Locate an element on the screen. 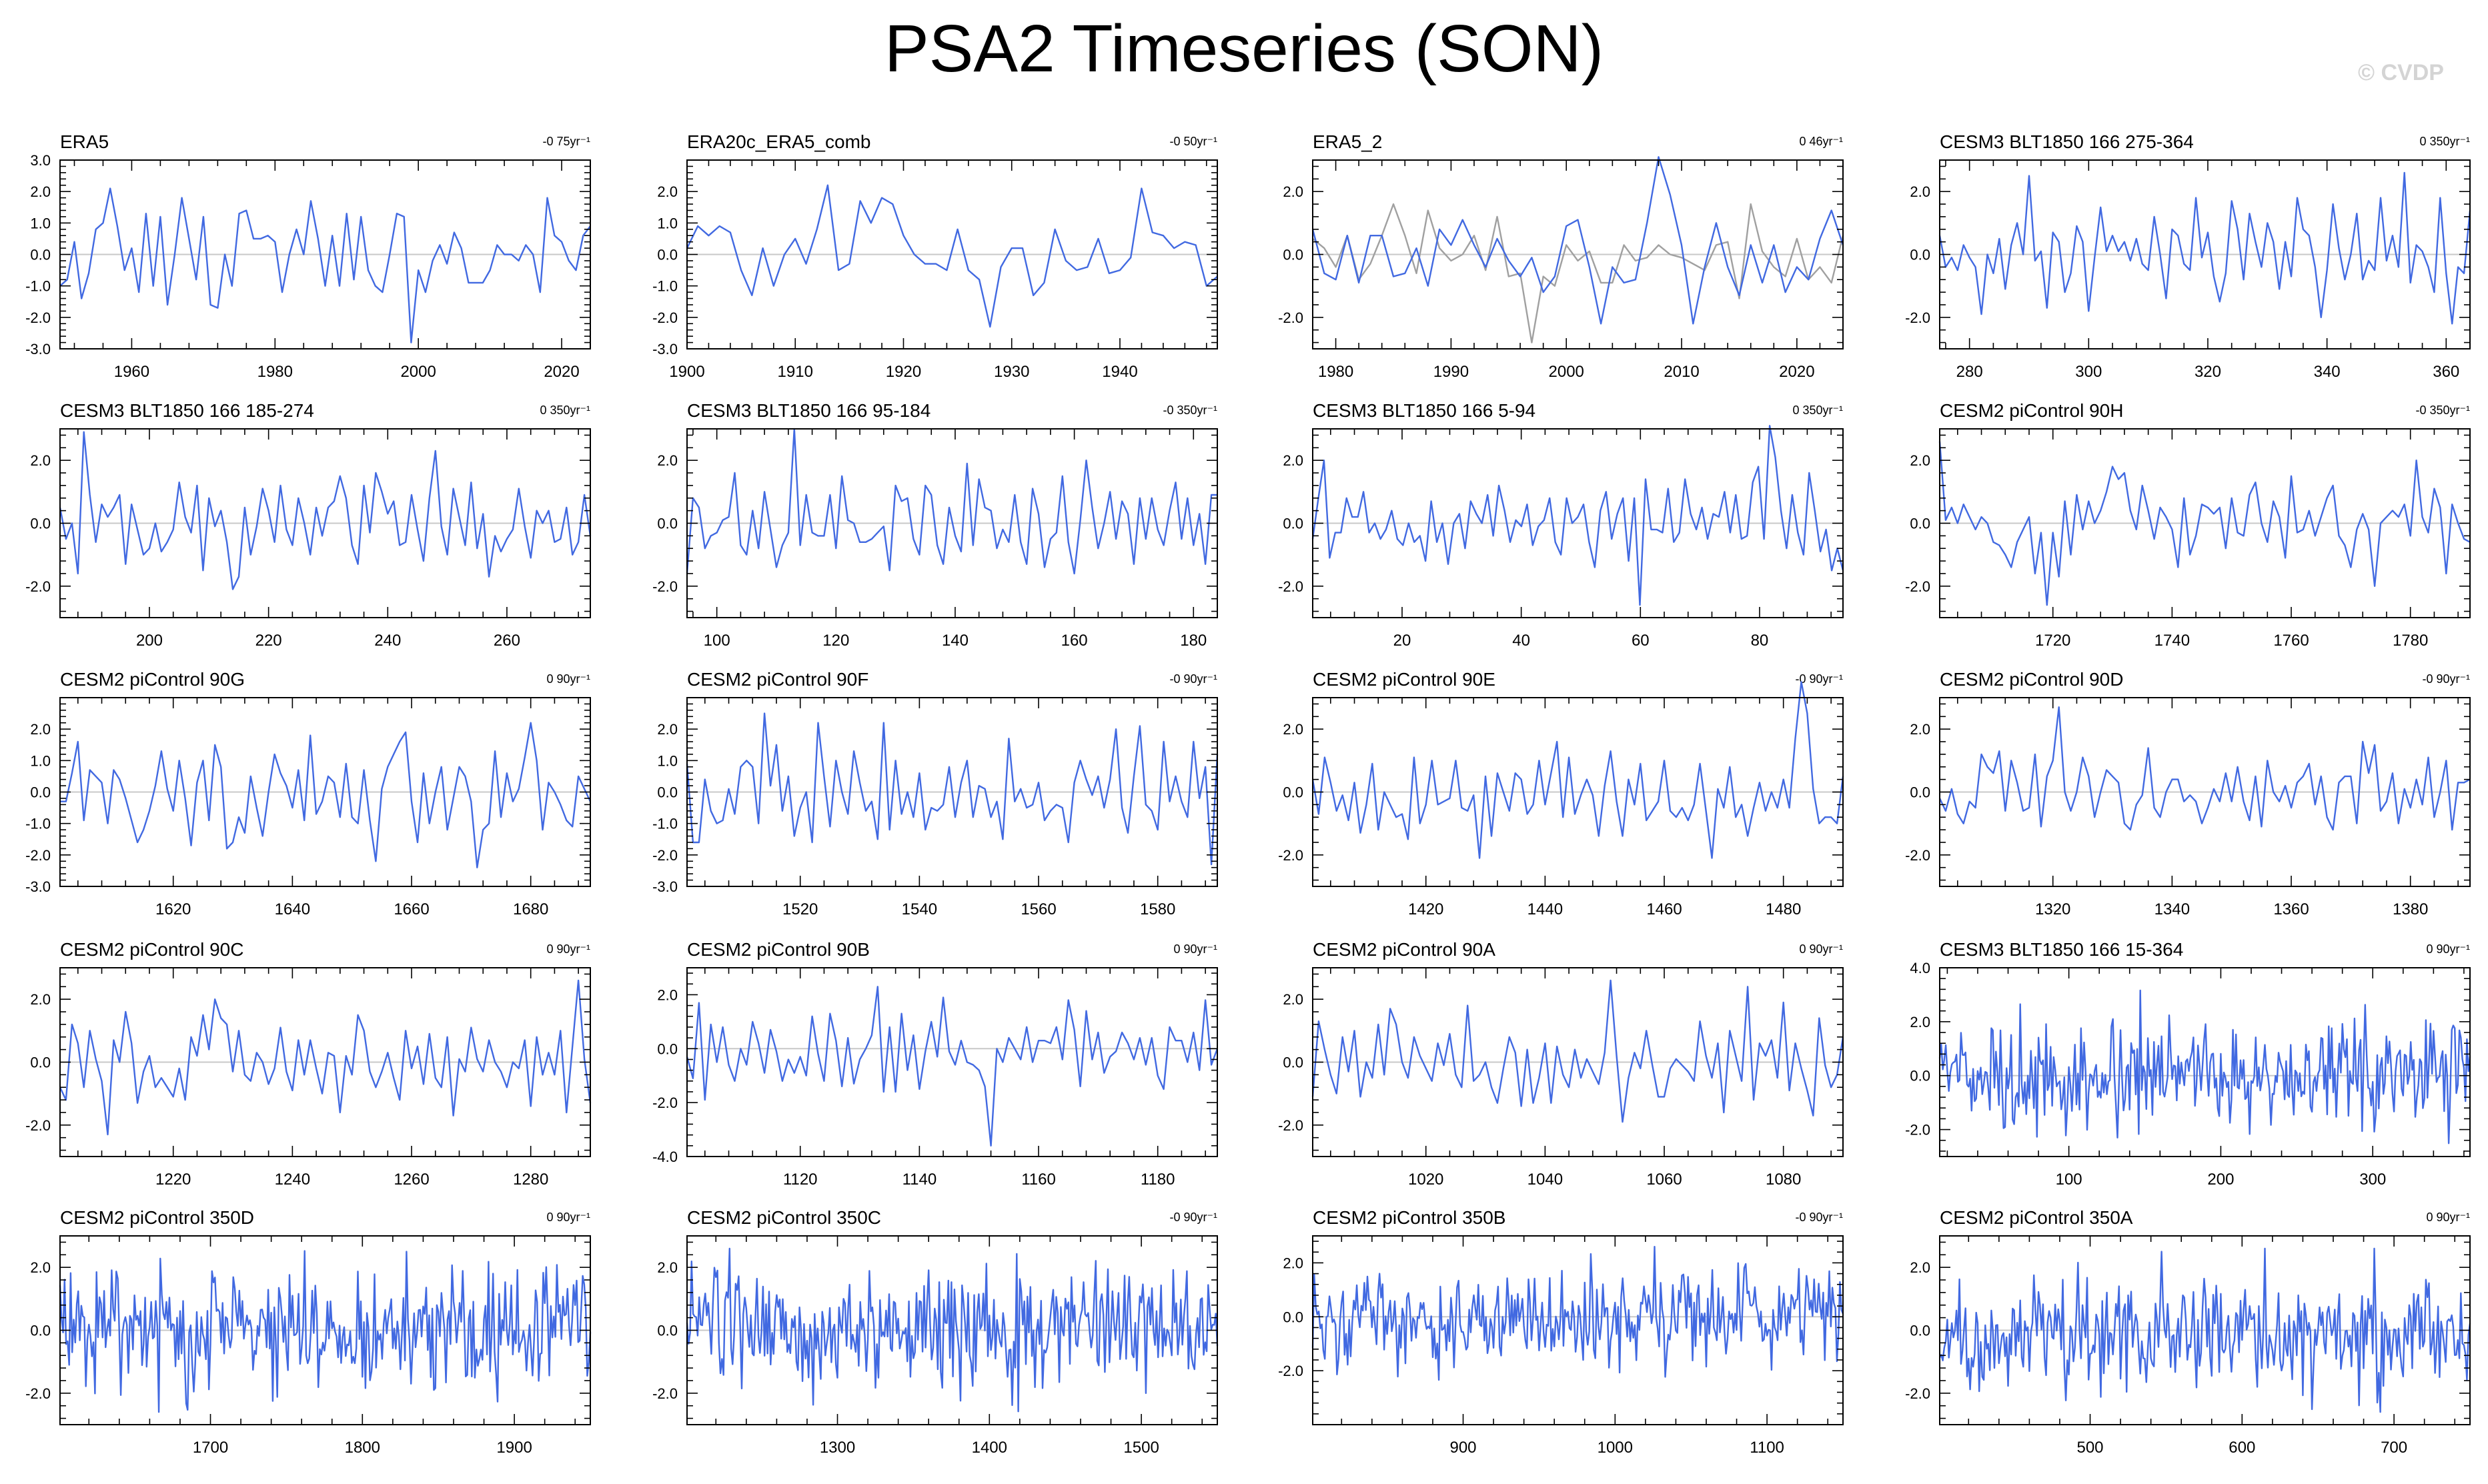  panel-title: CESM2 piControl 350A is located at coordinates (2037, 1217).